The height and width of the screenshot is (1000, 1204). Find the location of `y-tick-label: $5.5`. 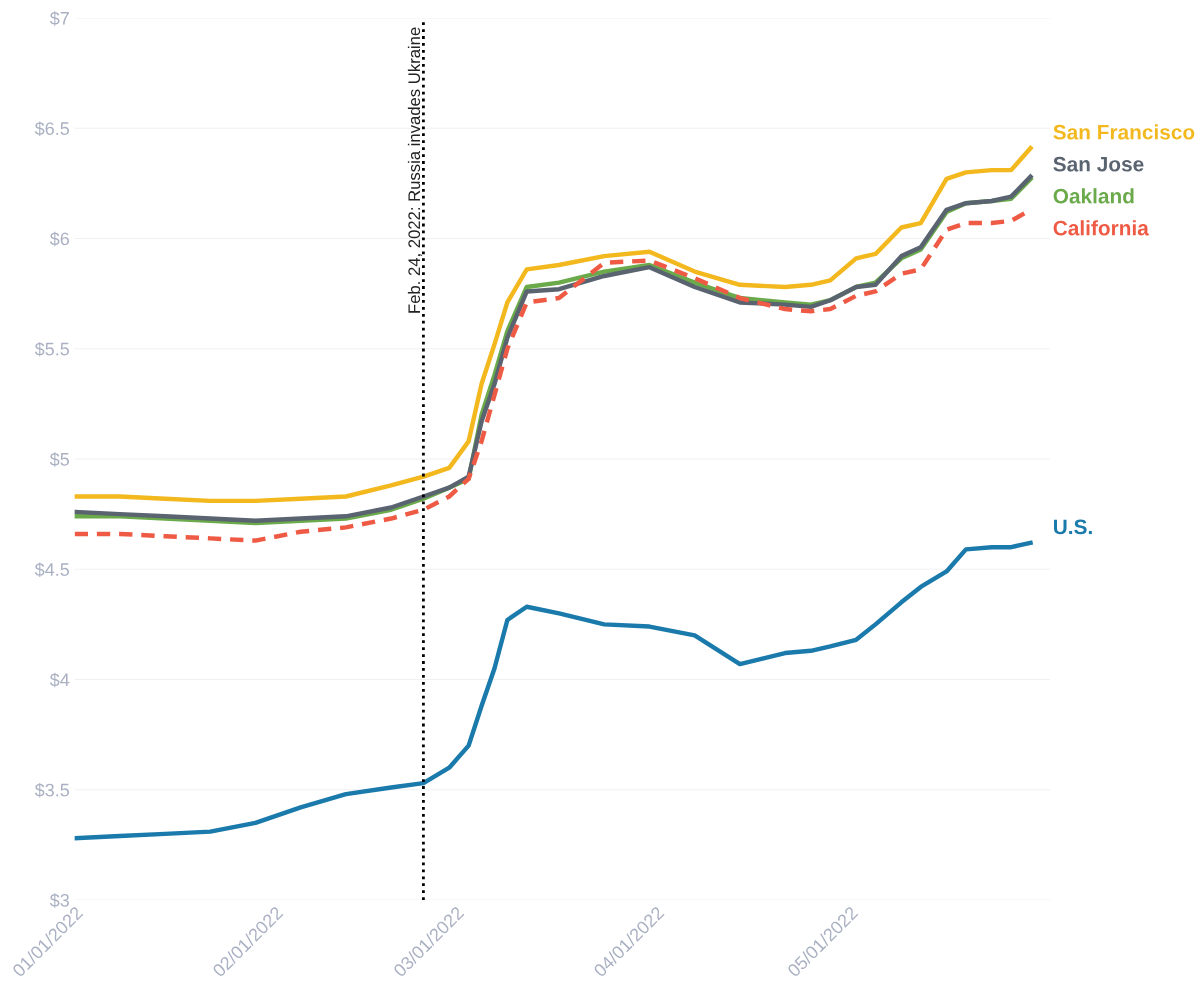

y-tick-label: $5.5 is located at coordinates (52, 349).